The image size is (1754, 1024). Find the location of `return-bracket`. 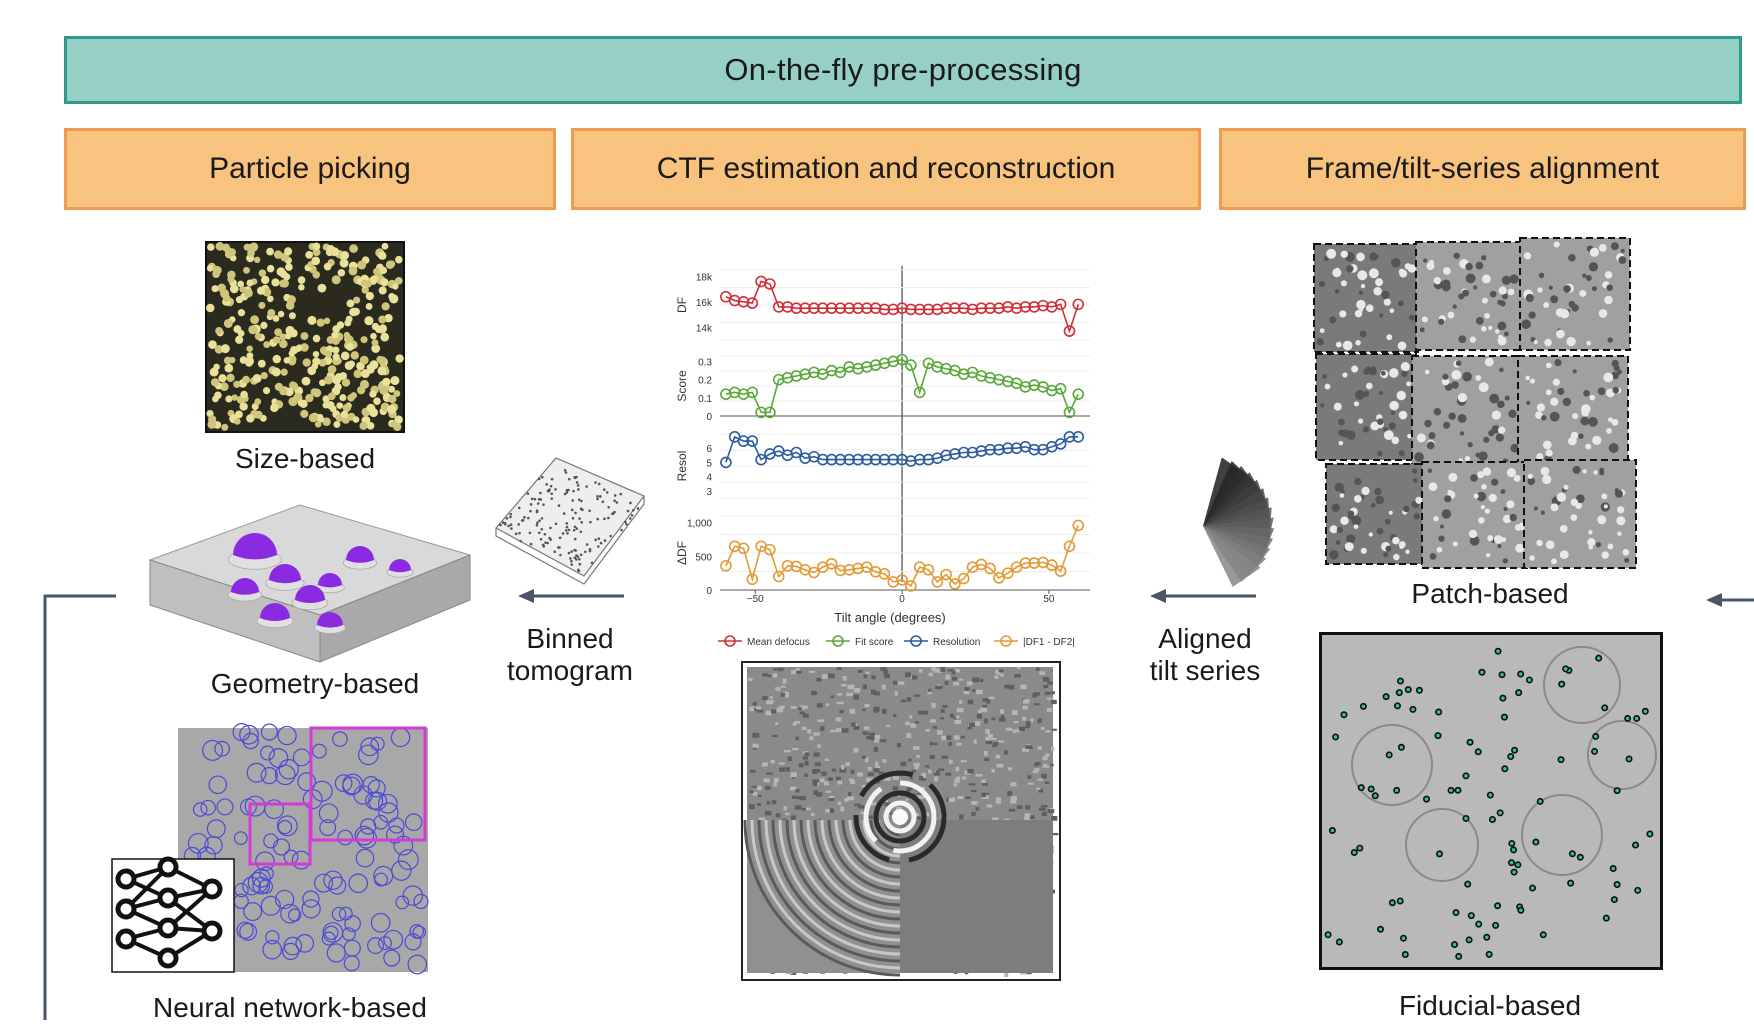

return-bracket is located at coordinates (79, 807).